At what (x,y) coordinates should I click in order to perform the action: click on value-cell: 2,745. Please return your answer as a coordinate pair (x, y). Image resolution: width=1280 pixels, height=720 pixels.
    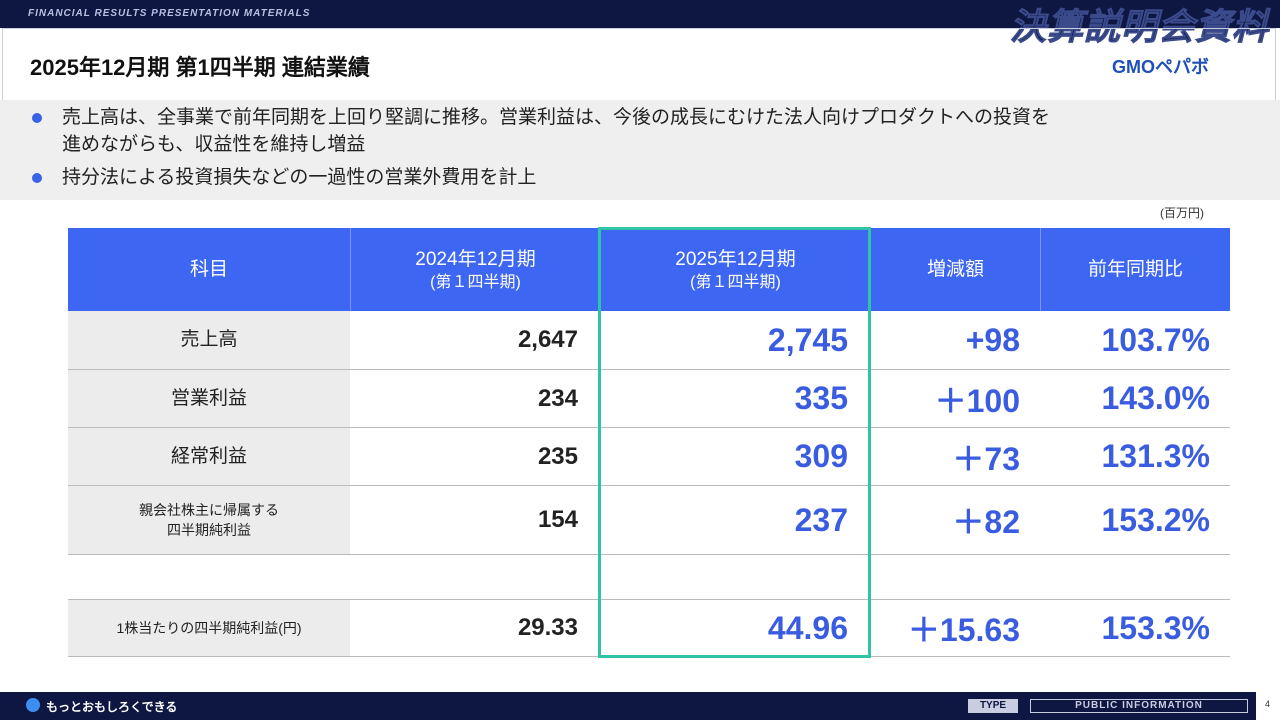
    Looking at the image, I should click on (735, 340).